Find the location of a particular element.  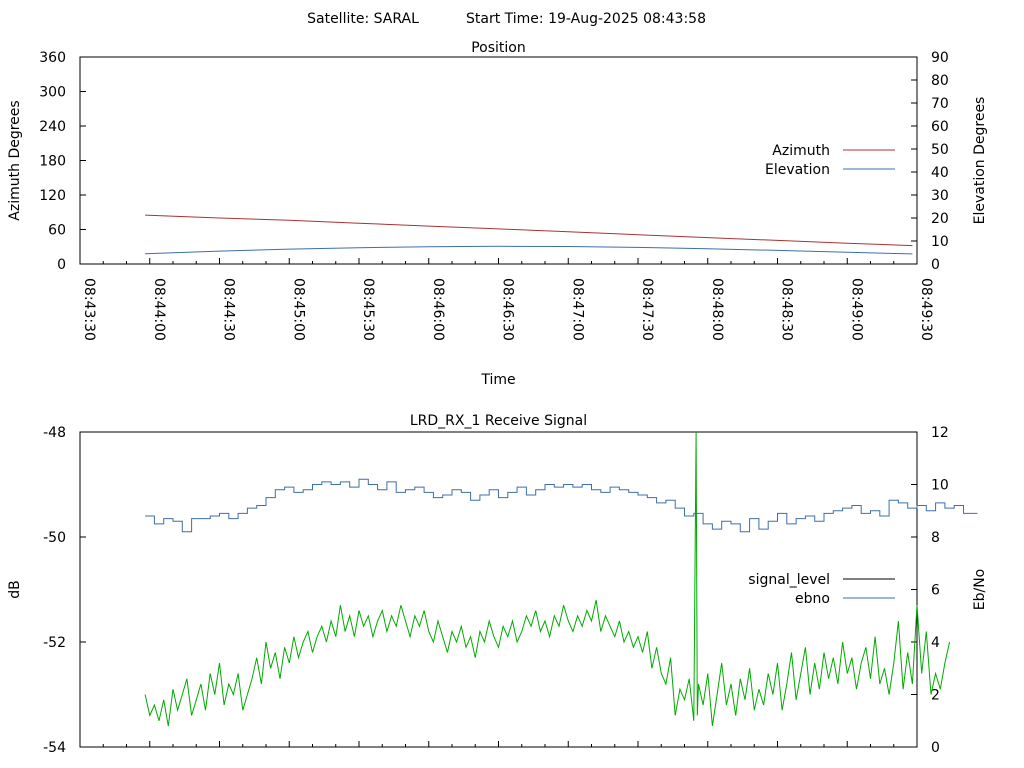

y-tick-label: 0 is located at coordinates (61, 265).